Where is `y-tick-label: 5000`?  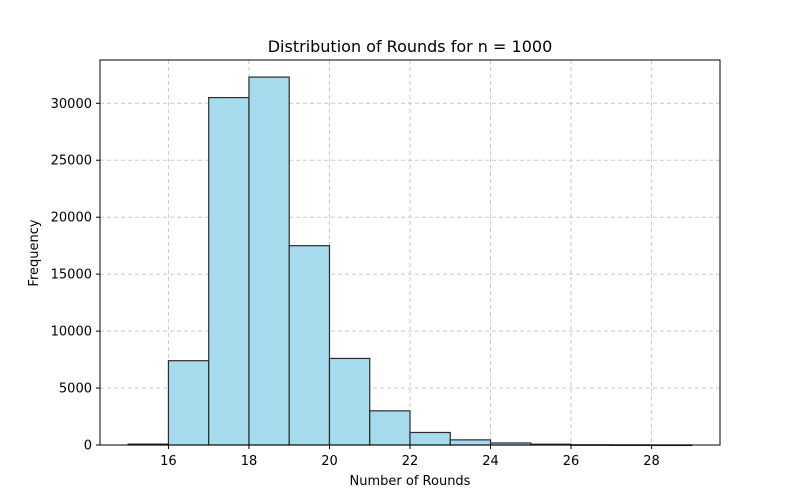 y-tick-label: 5000 is located at coordinates (75, 389).